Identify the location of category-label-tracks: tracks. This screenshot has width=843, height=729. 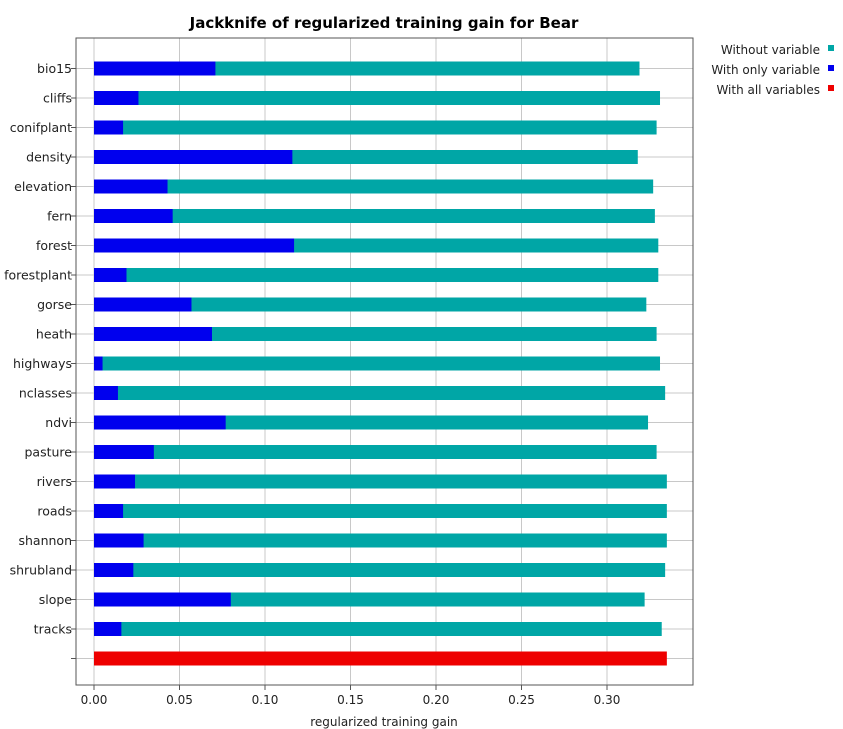
(53, 629).